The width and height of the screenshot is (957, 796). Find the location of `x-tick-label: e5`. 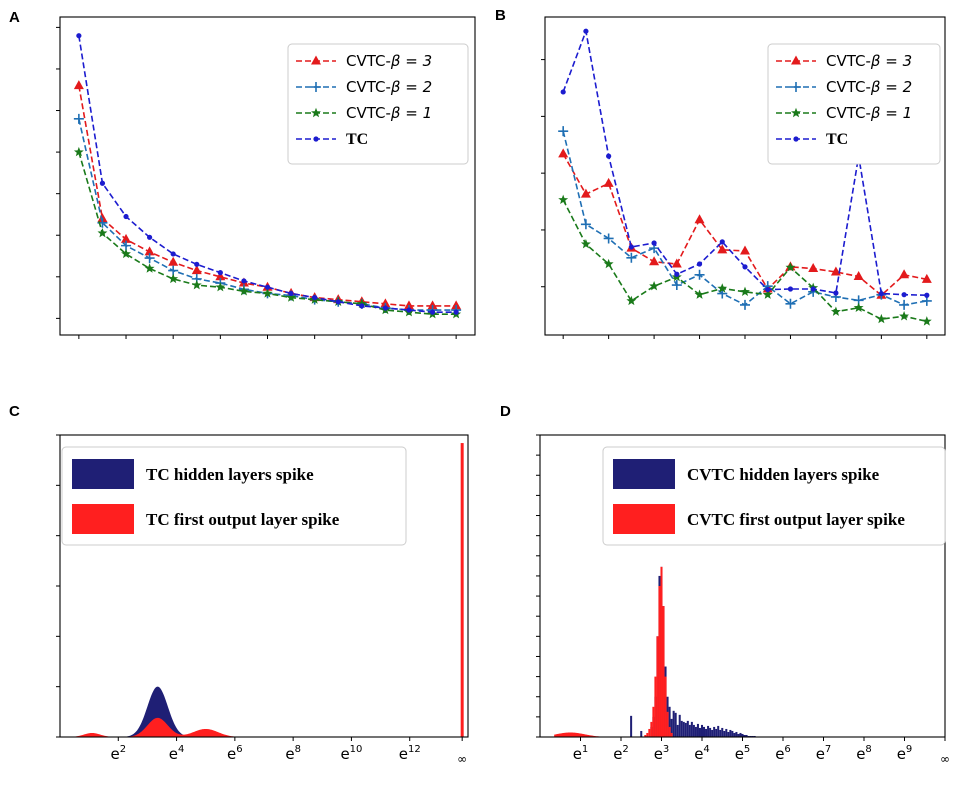

x-tick-label: e5 is located at coordinates (743, 753).